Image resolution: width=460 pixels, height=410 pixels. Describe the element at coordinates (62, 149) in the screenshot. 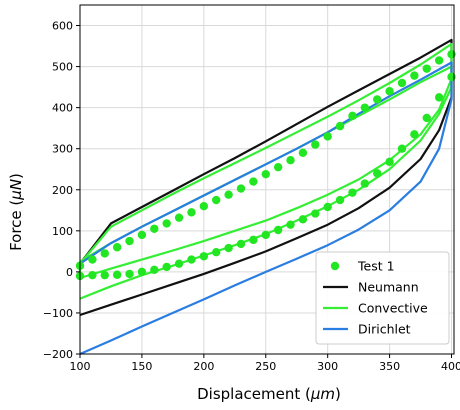

I see `y-tick-label: 300` at that location.